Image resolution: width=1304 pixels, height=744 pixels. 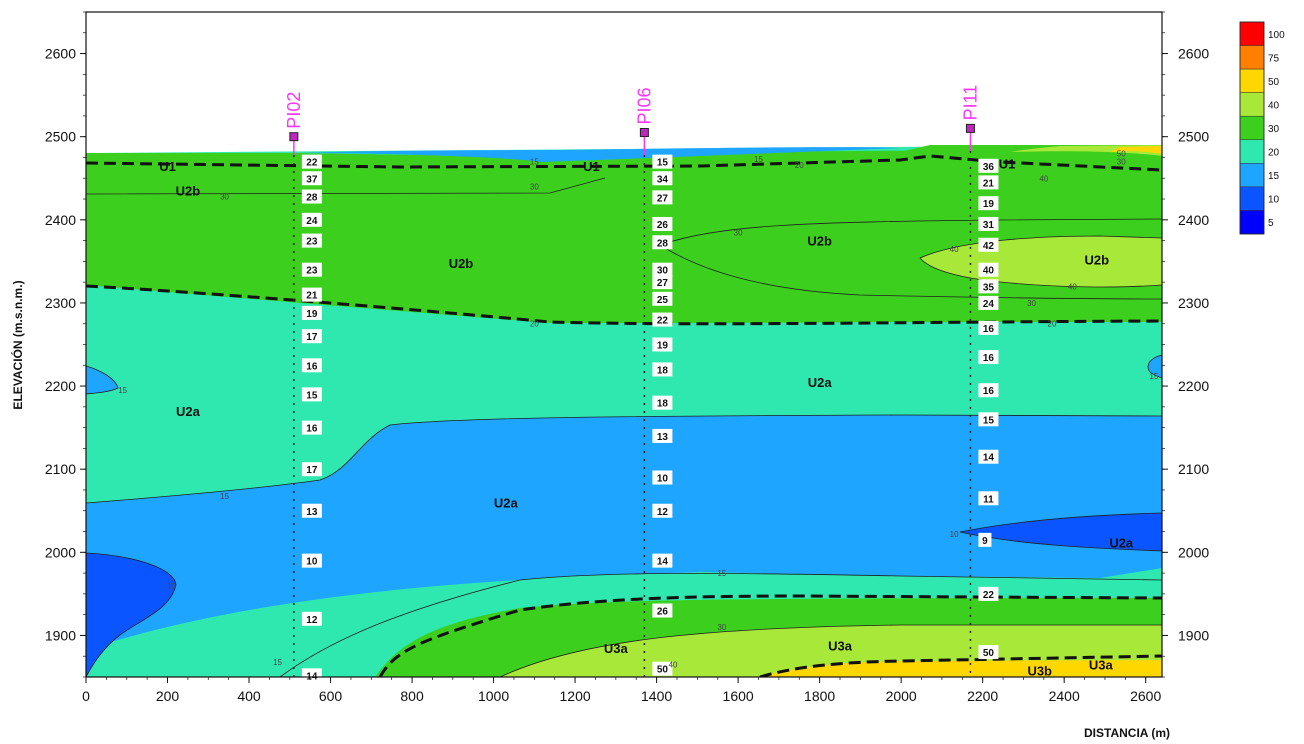 I want to click on well-reading: 13, so click(x=663, y=437).